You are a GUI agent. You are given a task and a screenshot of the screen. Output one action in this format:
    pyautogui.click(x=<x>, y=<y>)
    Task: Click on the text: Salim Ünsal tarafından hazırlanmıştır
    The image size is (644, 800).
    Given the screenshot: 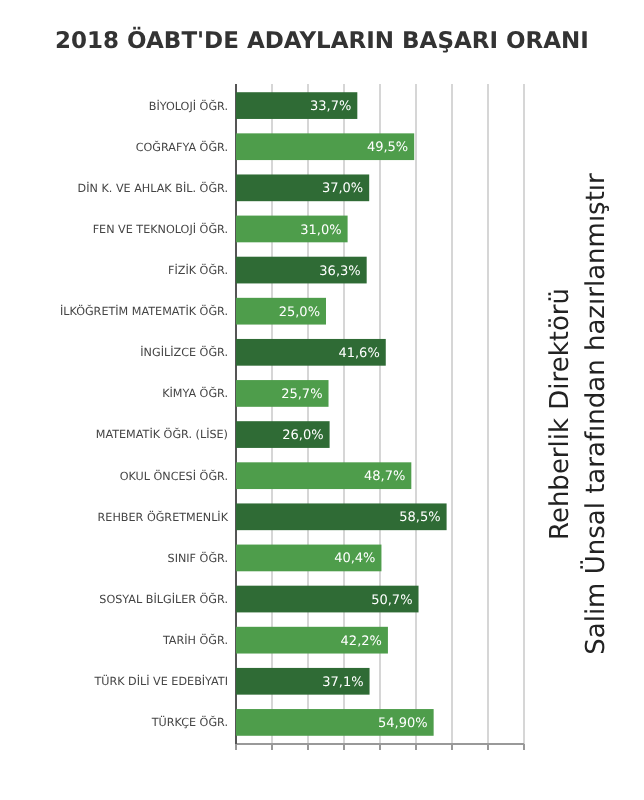 What is the action you would take?
    pyautogui.click(x=596, y=413)
    